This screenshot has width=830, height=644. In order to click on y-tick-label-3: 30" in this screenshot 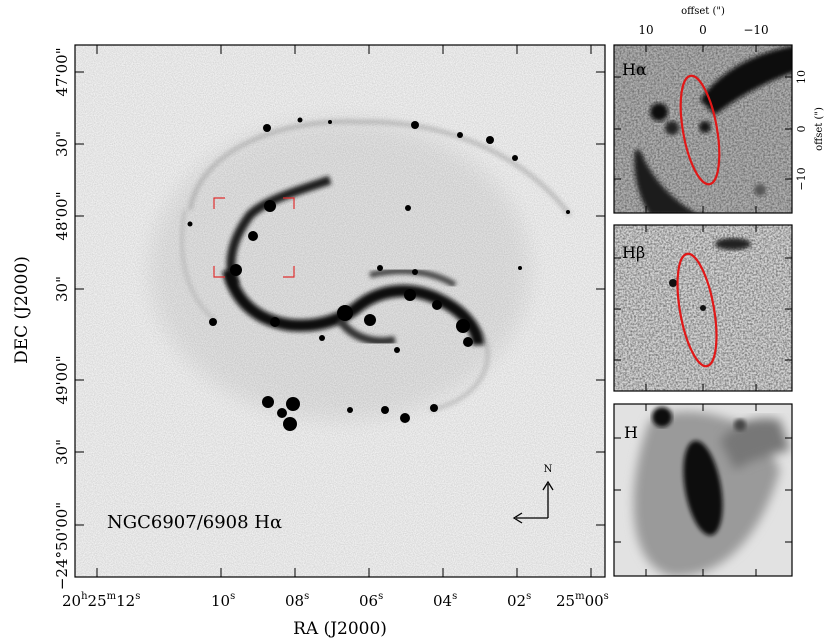, I will do `click(62, 289)`.